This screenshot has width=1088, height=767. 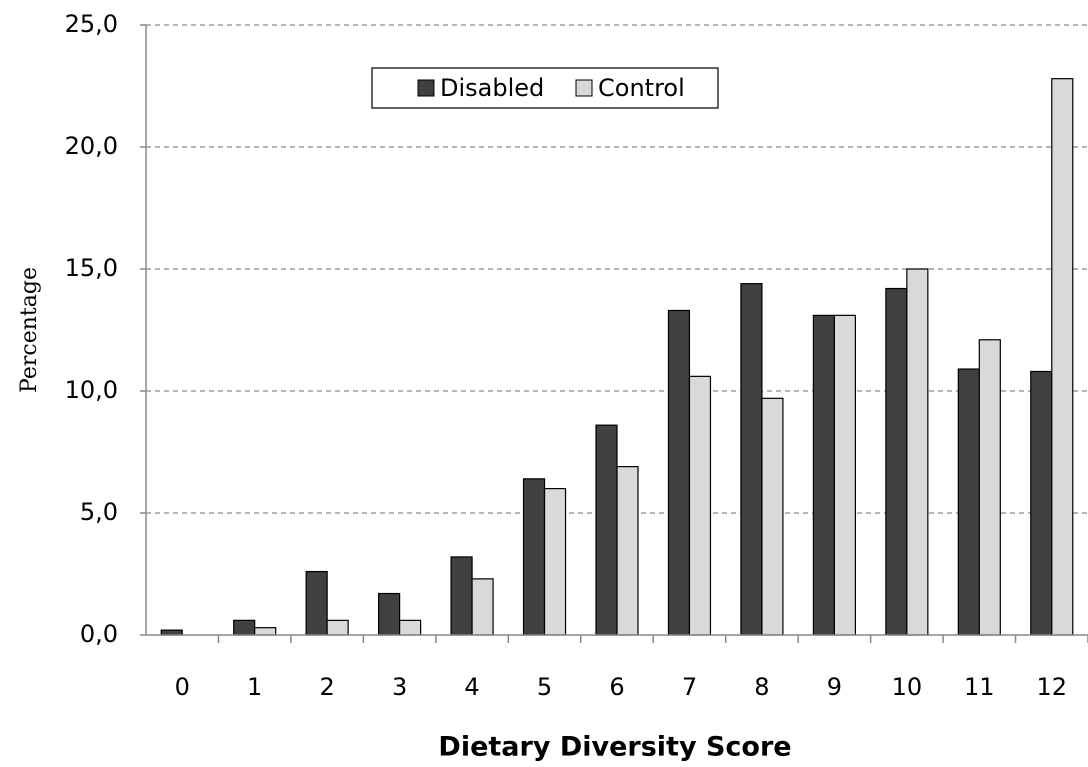 What do you see at coordinates (616, 687) in the screenshot?
I see `x-tick-label: 6` at bounding box center [616, 687].